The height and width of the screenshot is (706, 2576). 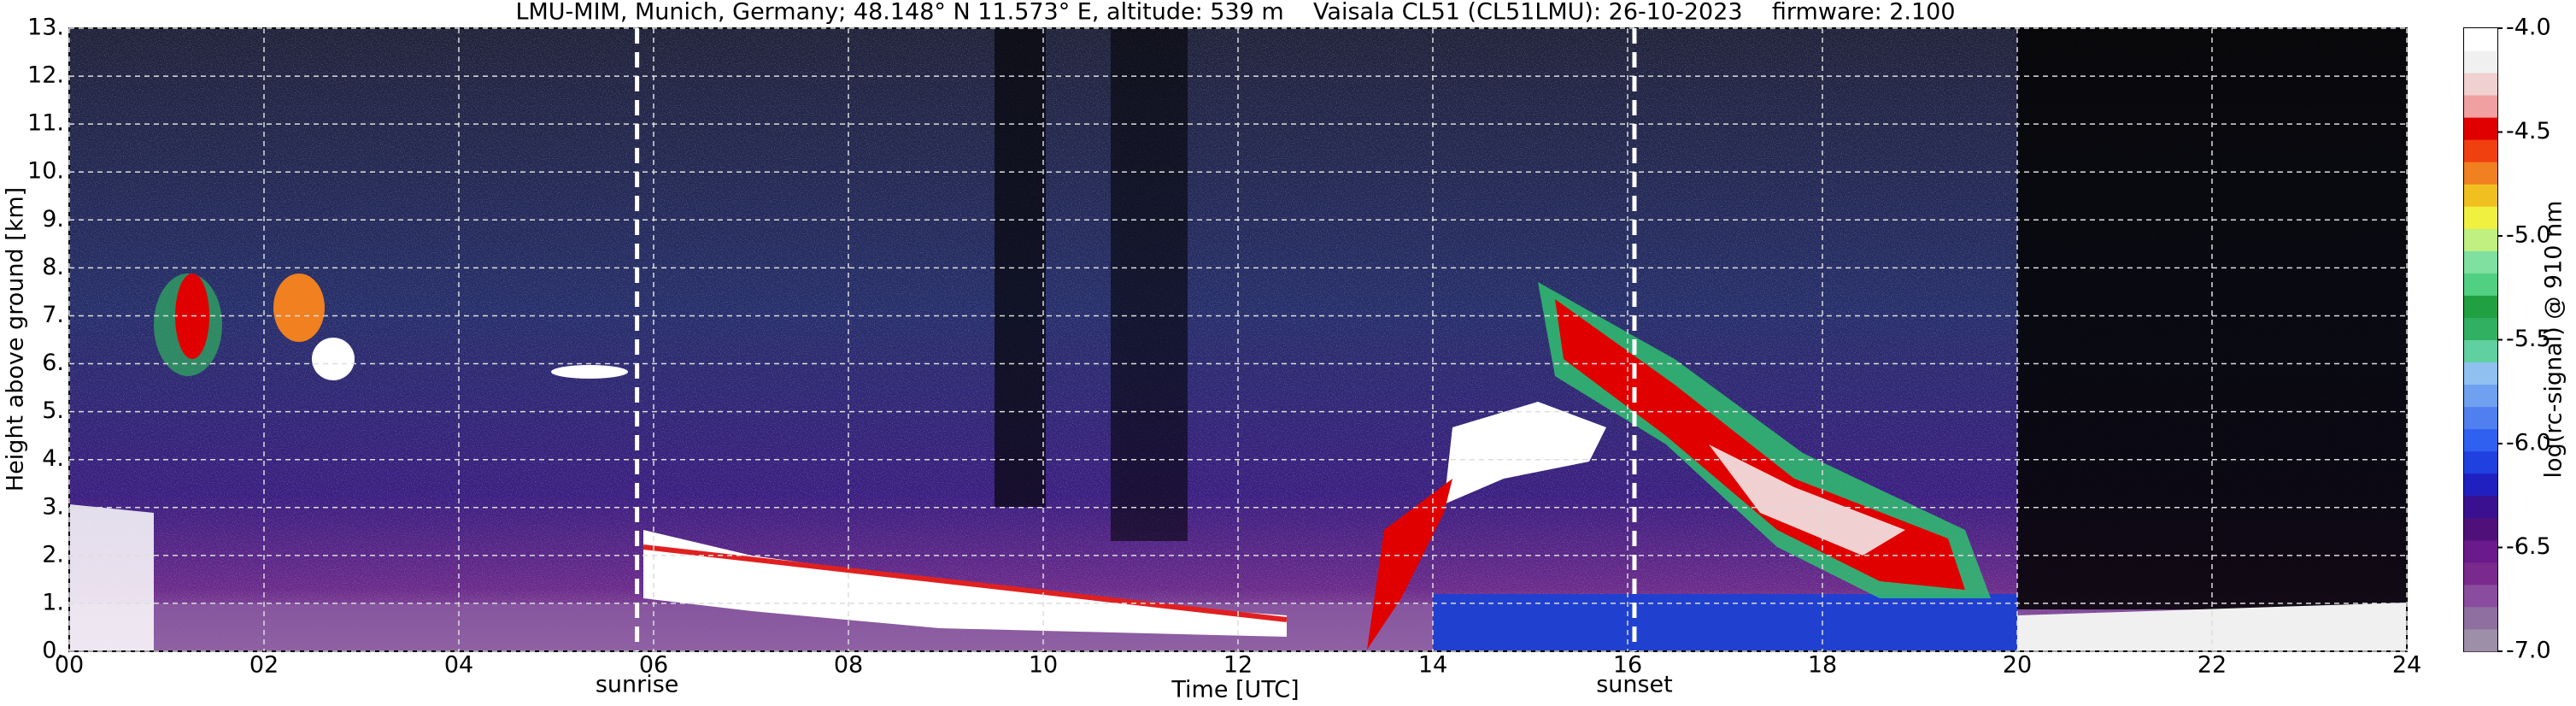 What do you see at coordinates (848, 665) in the screenshot?
I see `x-tick-label: 08` at bounding box center [848, 665].